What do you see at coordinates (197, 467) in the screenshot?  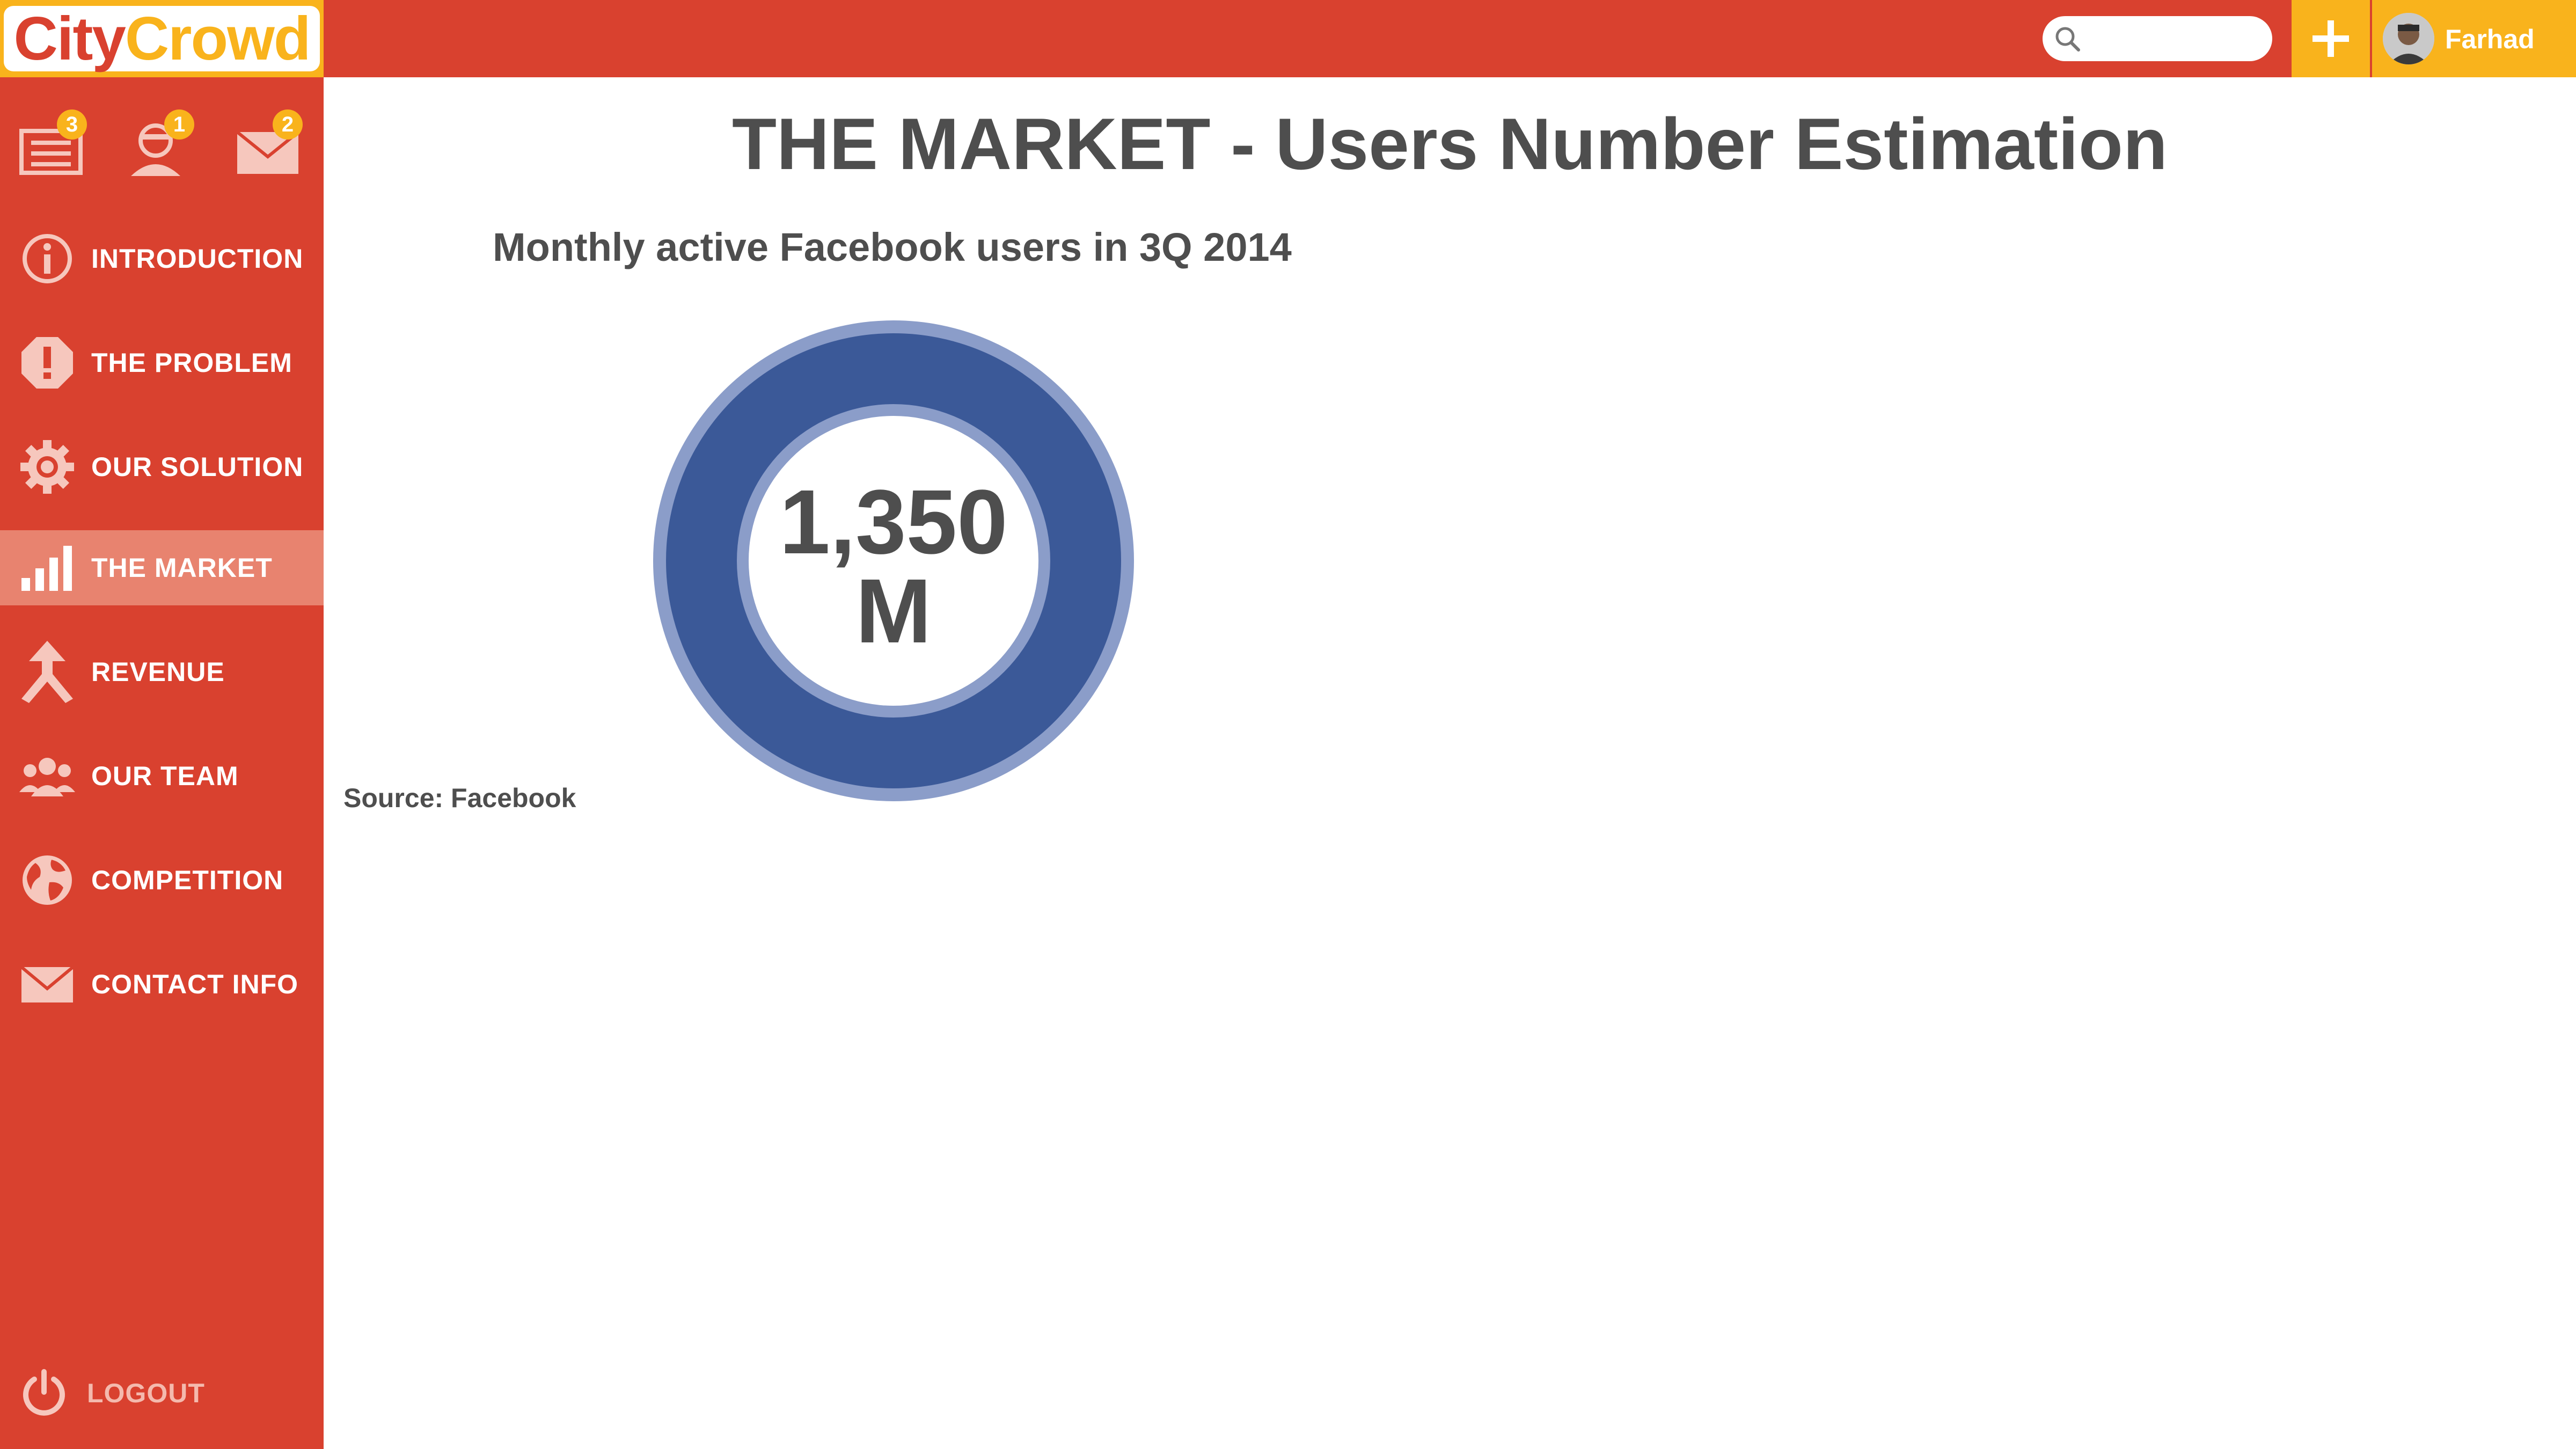 I see `sidebar-item-label: OUR SOLUTION` at bounding box center [197, 467].